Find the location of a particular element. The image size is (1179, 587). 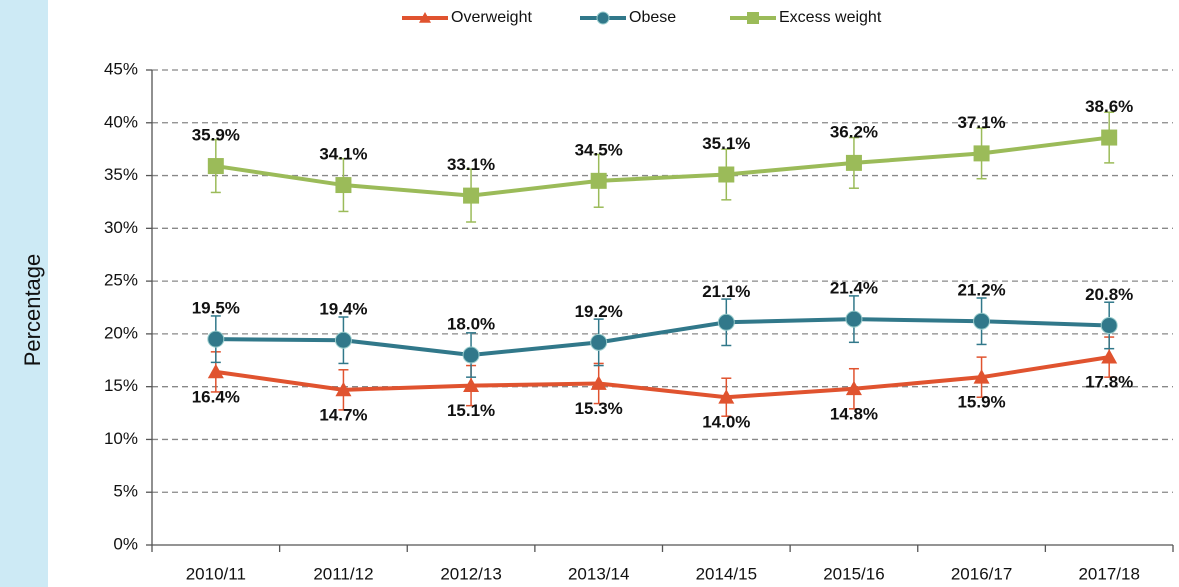

data-label: 14.8% is located at coordinates (854, 413).